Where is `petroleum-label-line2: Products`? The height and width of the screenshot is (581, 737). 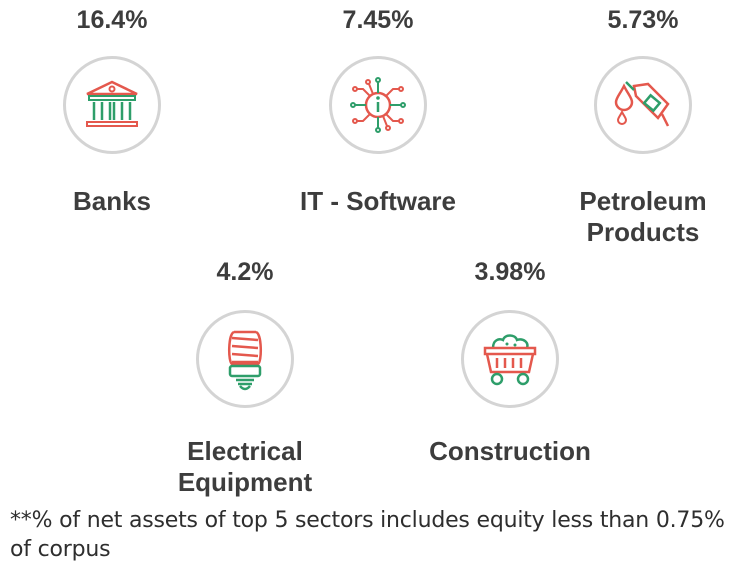 petroleum-label-line2: Products is located at coordinates (643, 232).